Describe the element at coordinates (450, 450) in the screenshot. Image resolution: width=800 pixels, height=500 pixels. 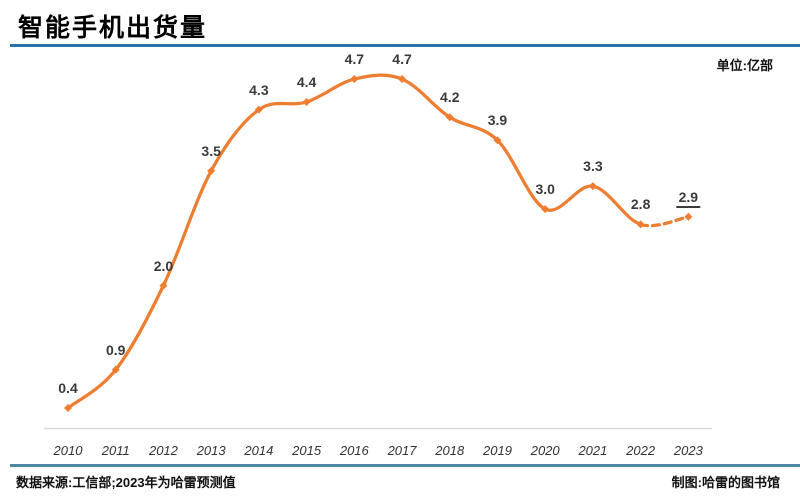
I see `x-axis-label: 2018` at that location.